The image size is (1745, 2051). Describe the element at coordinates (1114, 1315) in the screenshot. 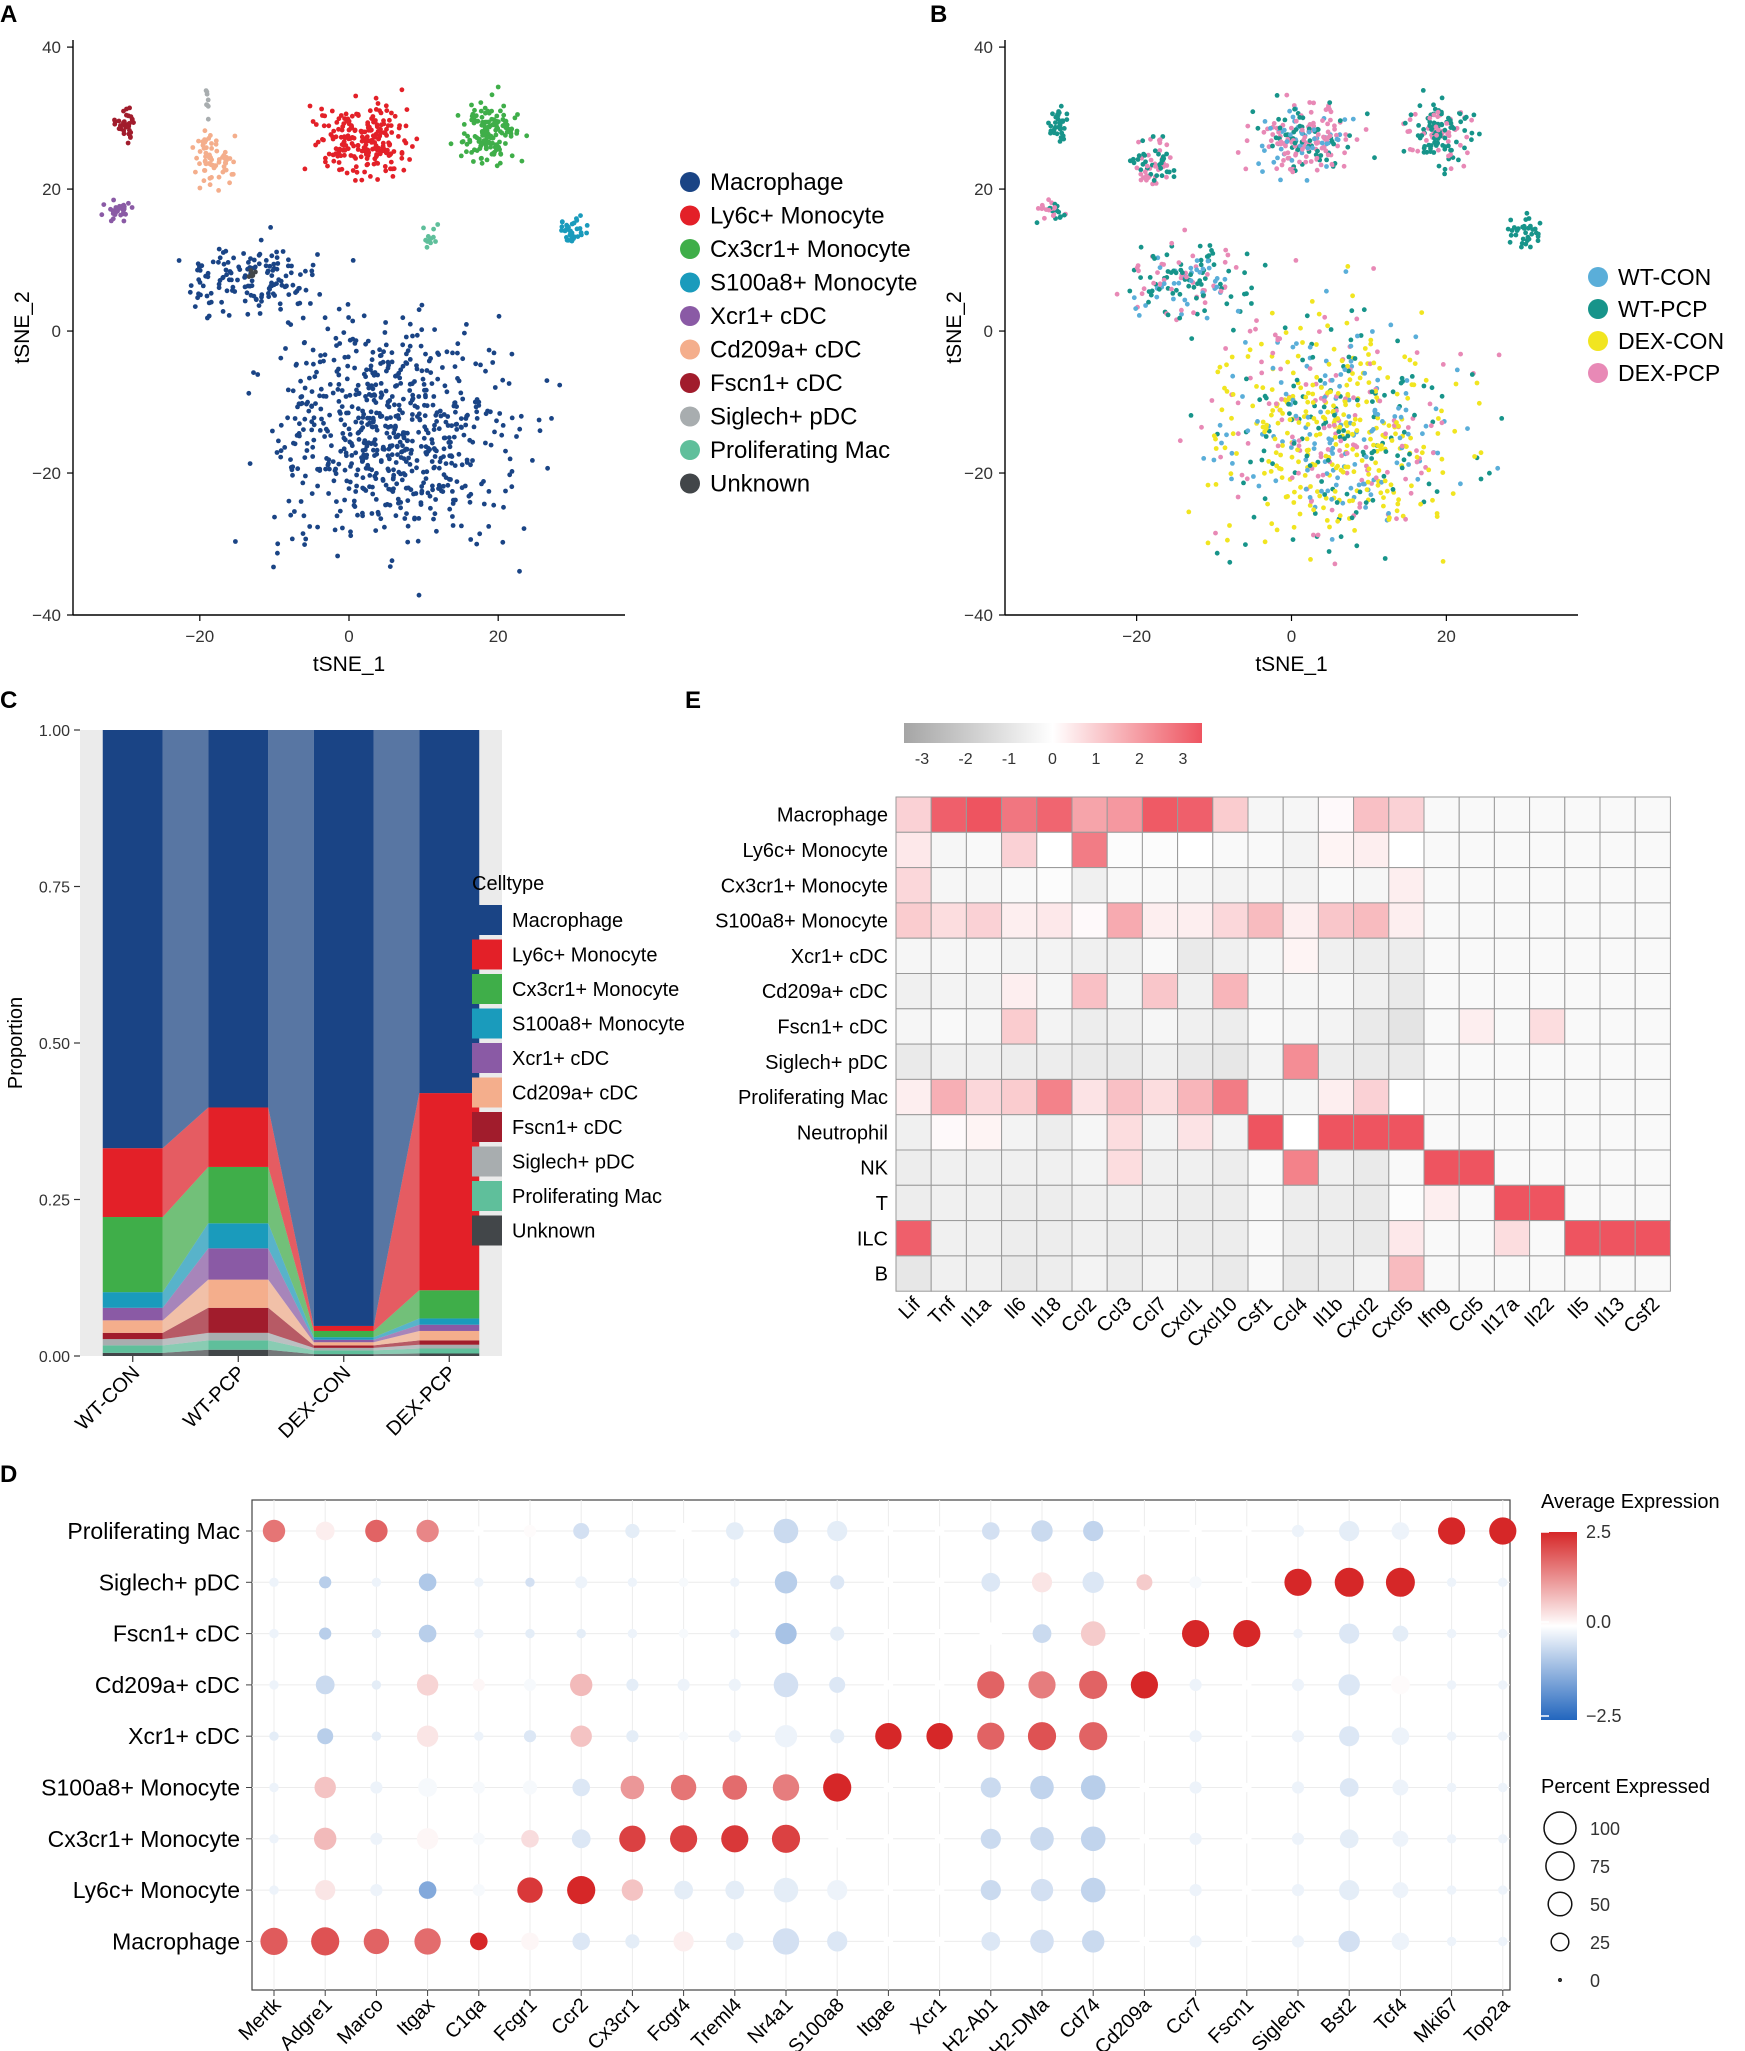

I see `col-label-ccl3: Ccl3` at that location.